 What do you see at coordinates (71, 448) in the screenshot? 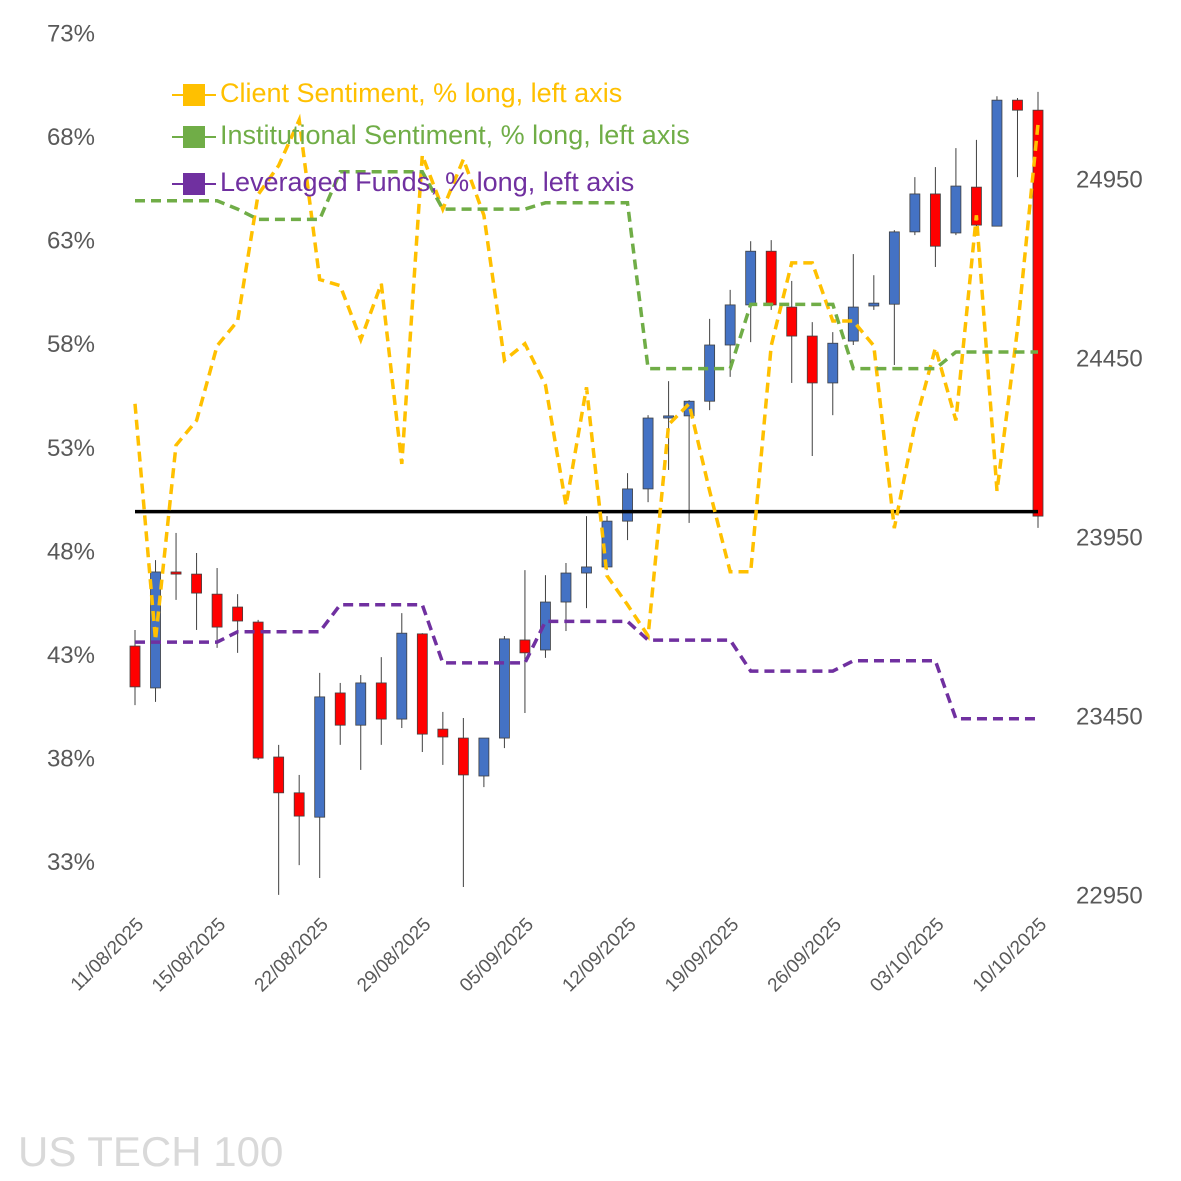
I see `y-tick-label: 53%` at bounding box center [71, 448].